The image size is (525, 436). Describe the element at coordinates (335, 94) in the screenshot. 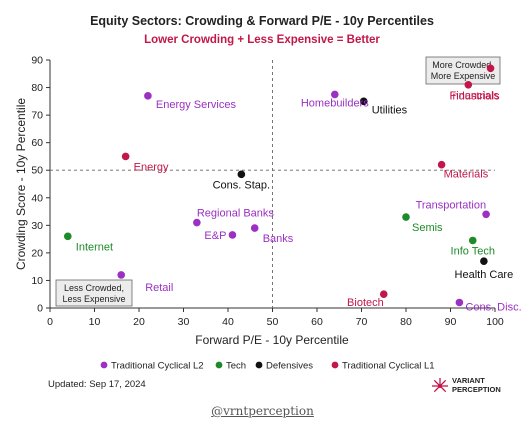

I see `point-homebuilders` at that location.